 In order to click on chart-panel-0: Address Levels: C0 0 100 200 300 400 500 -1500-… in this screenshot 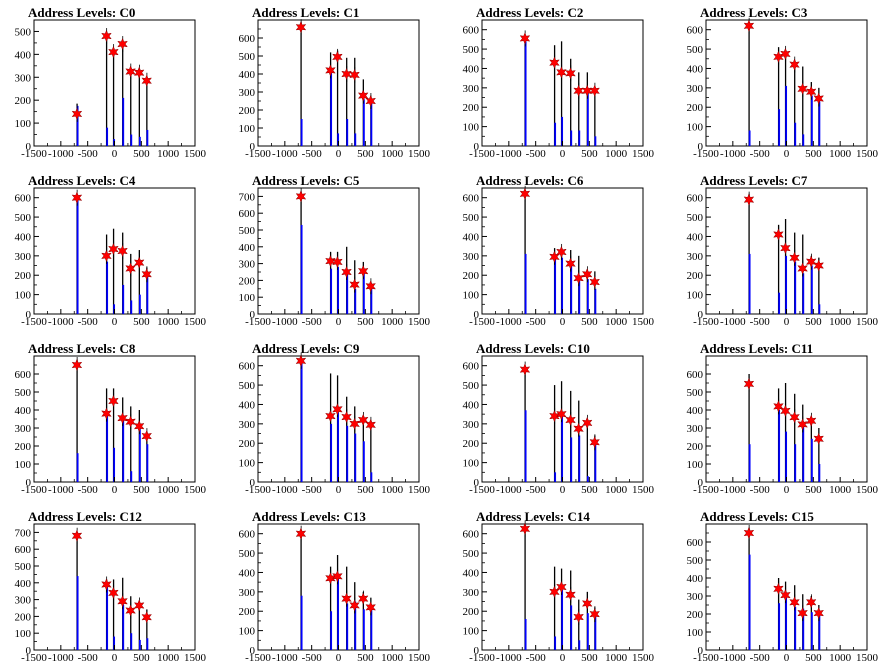, I will do `click(112, 84)`.